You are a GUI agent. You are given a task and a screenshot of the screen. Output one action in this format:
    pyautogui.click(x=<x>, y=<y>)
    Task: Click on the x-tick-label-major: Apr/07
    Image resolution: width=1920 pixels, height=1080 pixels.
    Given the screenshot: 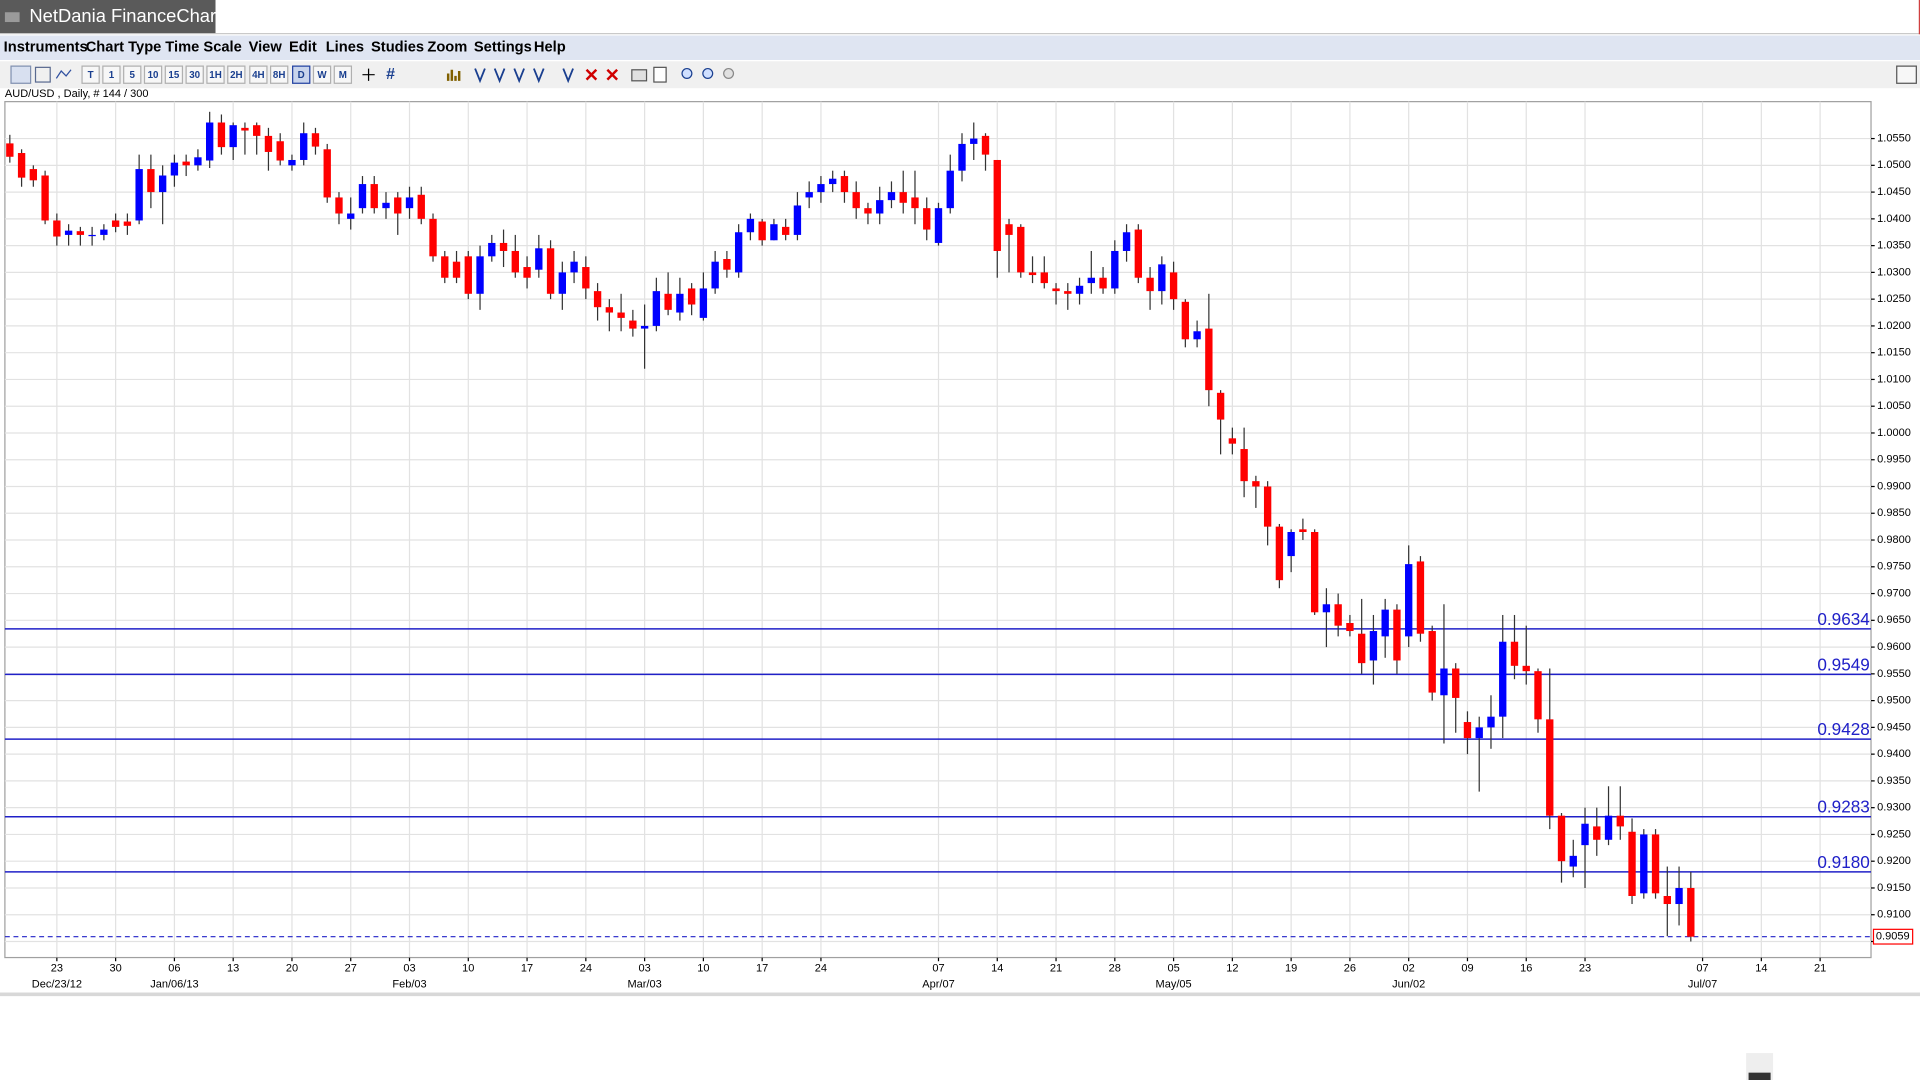 What is the action you would take?
    pyautogui.click(x=938, y=984)
    